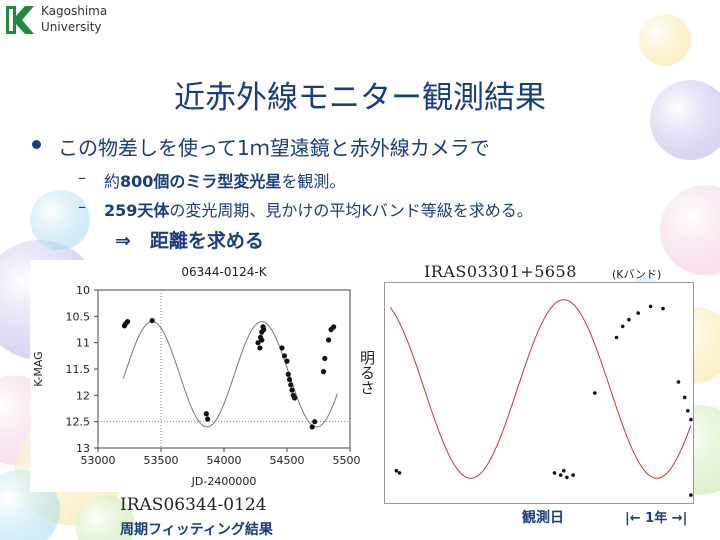  What do you see at coordinates (20, 20) in the screenshot?
I see `university-logo-icon` at bounding box center [20, 20].